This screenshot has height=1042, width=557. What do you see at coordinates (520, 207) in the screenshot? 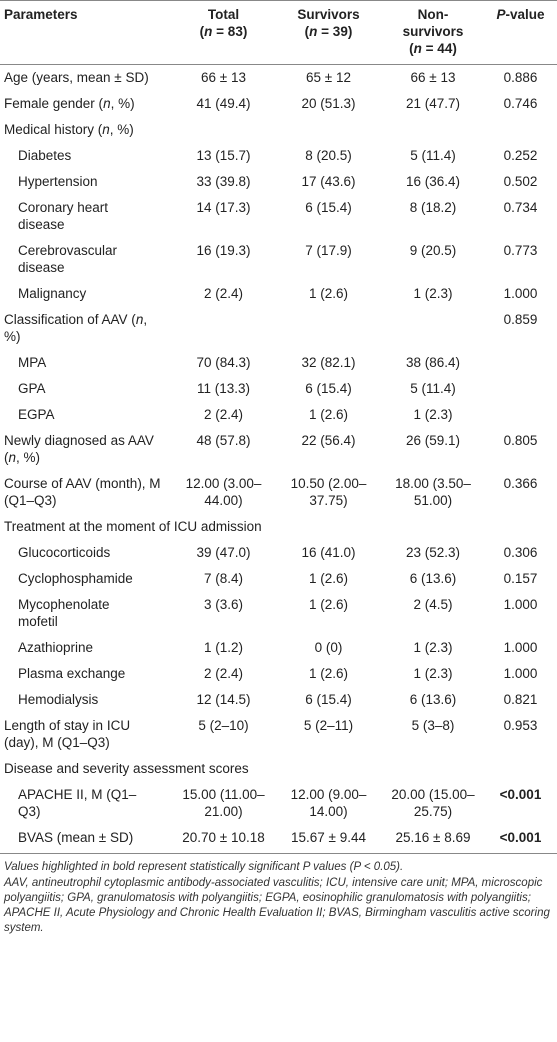
I see `p-value: 0.734` at bounding box center [520, 207].